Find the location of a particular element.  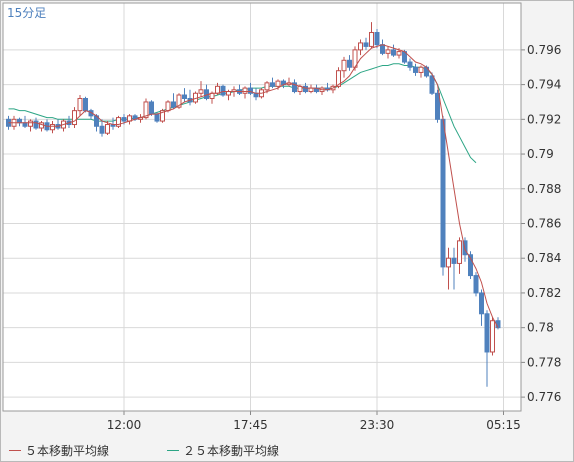

x-tick-label: 17:45 is located at coordinates (250, 425).